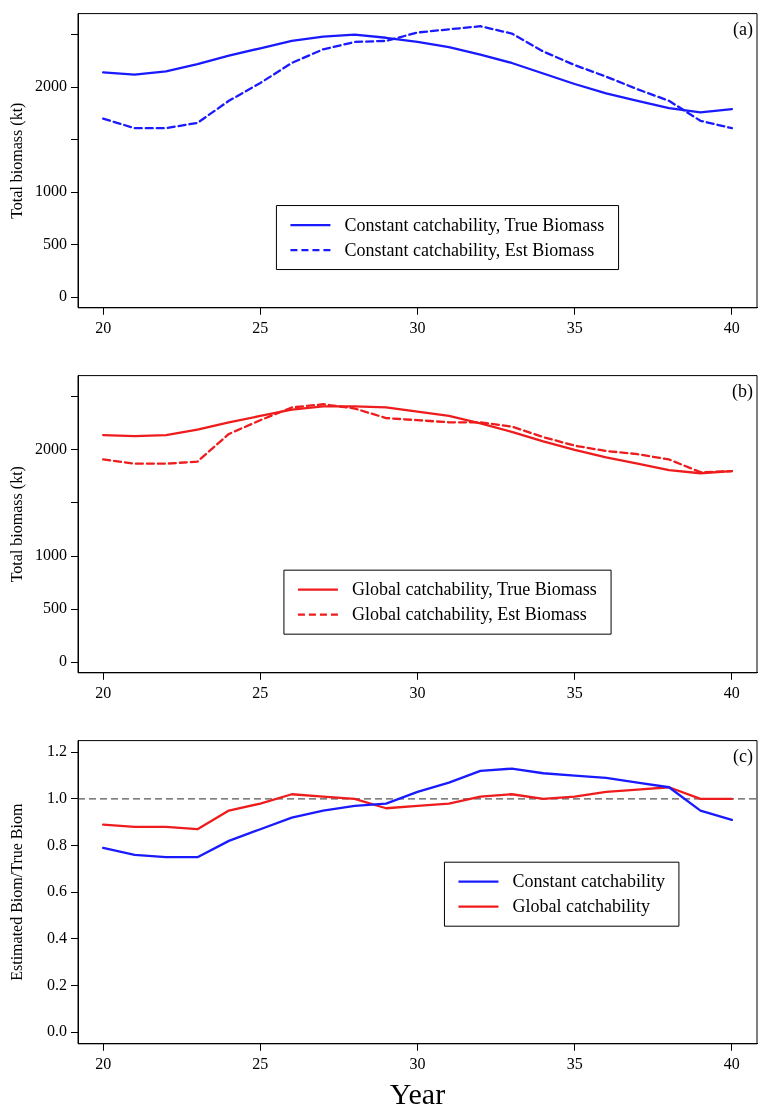  I want to click on y-tick-label: 0.6, so click(57, 891).